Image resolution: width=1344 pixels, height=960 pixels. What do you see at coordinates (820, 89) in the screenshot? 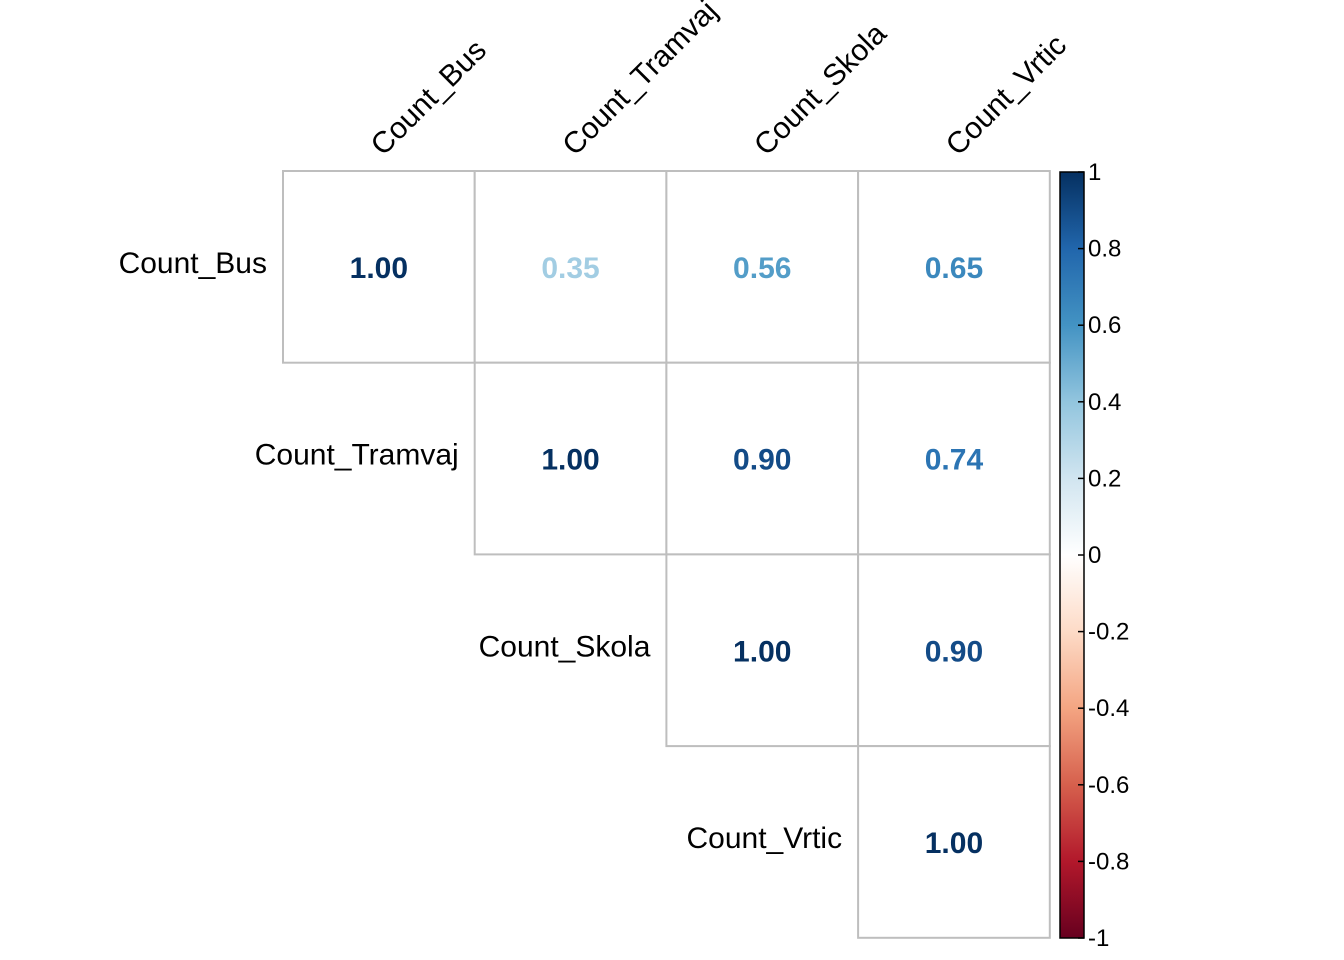
I see `column-label: Count_Skola` at bounding box center [820, 89].